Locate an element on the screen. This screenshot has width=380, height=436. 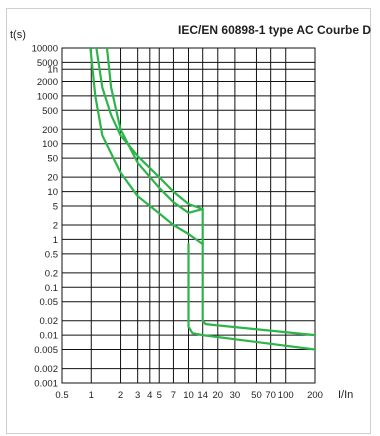
y-tick-label: 5000 is located at coordinates (47, 63).